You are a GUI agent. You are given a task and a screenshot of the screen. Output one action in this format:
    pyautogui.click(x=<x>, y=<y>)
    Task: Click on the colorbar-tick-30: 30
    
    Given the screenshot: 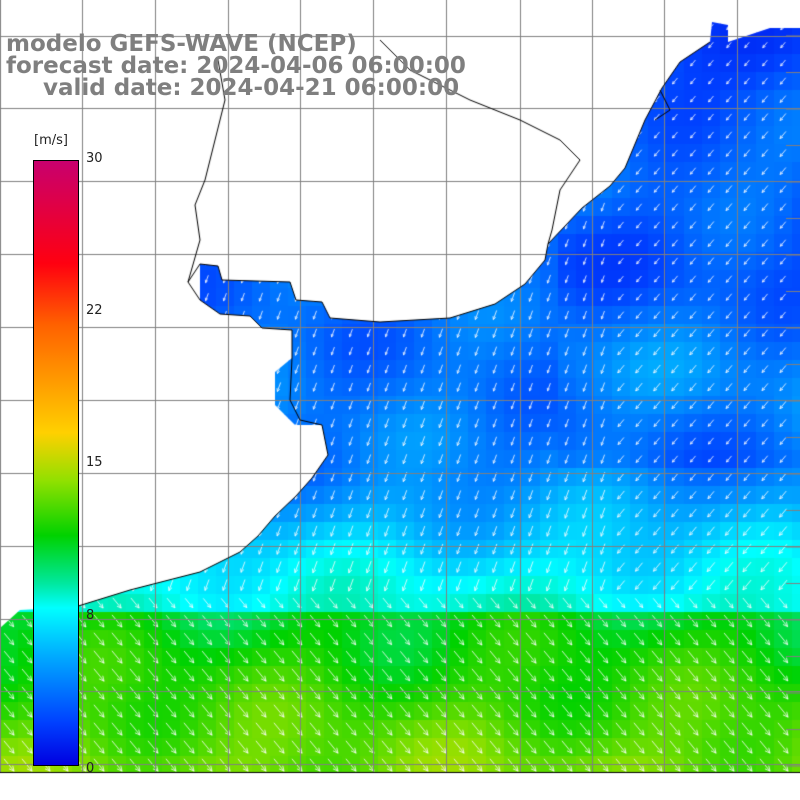 What is the action you would take?
    pyautogui.click(x=94, y=158)
    